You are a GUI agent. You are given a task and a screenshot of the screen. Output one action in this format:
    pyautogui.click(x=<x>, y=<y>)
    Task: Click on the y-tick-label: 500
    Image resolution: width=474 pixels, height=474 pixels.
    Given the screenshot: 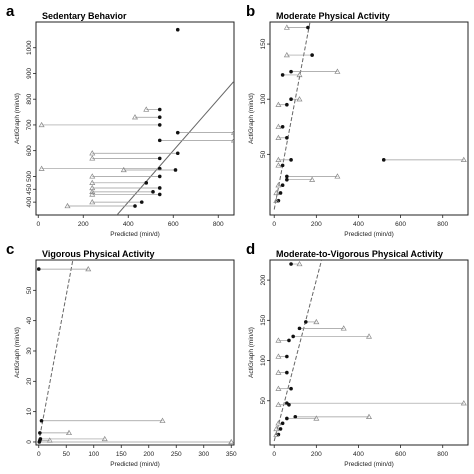 What is the action you would take?
    pyautogui.click(x=29, y=176)
    